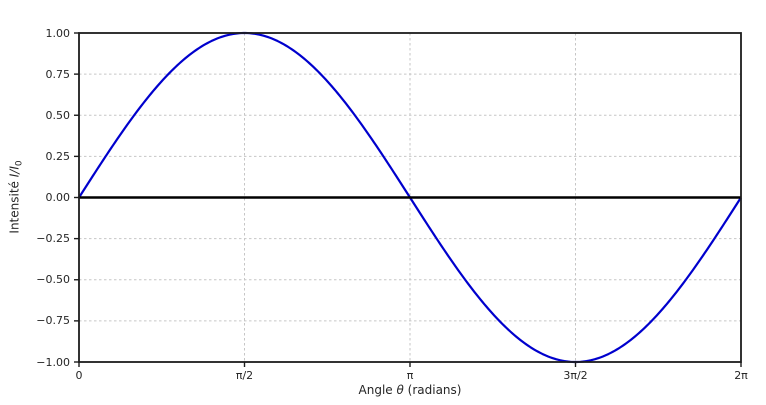 The height and width of the screenshot is (405, 766). I want to click on x-axis-title: Angle θ (radians), so click(410, 390).